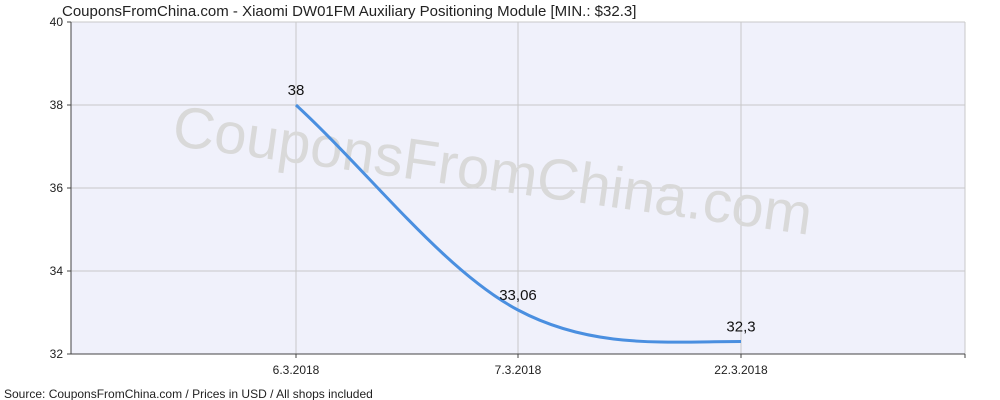  What do you see at coordinates (740, 327) in the screenshot?
I see `data-label: 32,3` at bounding box center [740, 327].